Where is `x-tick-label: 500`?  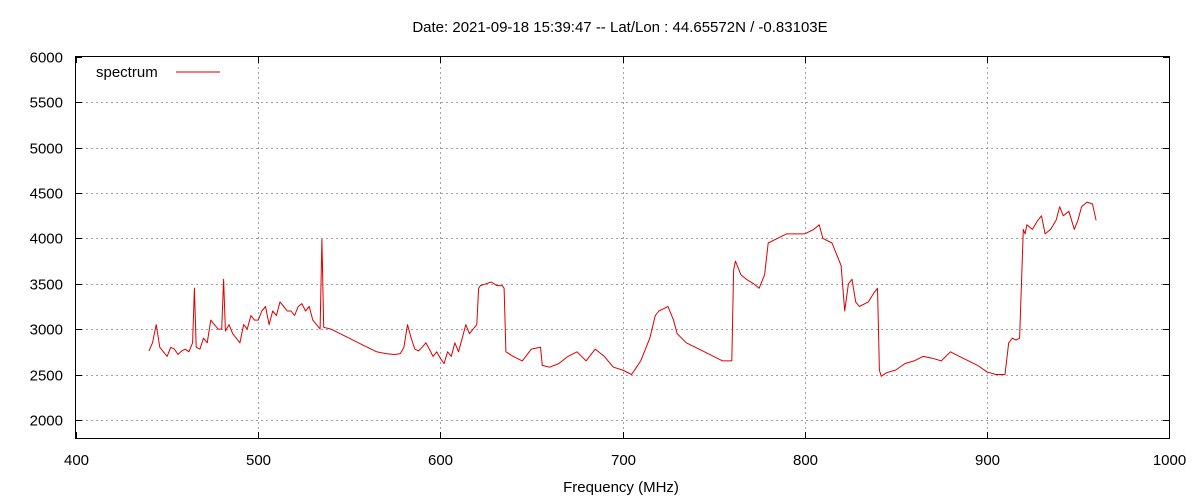
x-tick-label: 500 is located at coordinates (258, 460).